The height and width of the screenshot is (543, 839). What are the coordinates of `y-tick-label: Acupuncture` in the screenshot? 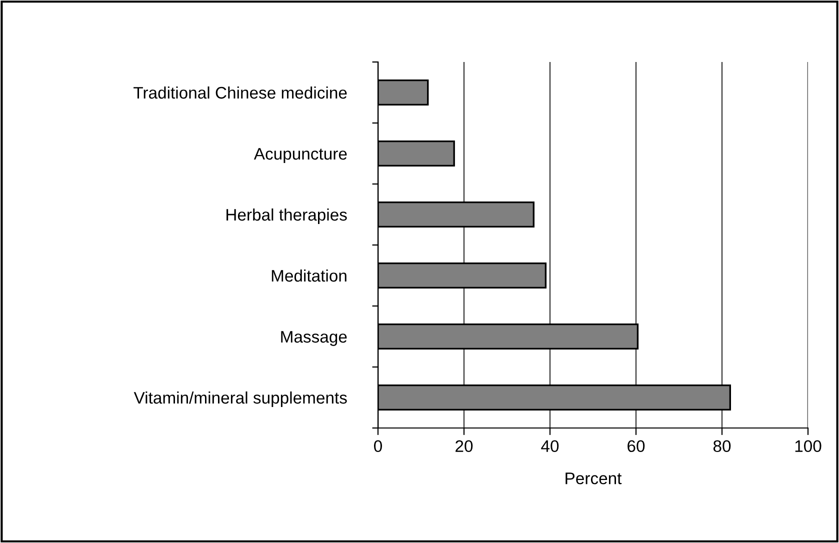 It's located at (300, 155).